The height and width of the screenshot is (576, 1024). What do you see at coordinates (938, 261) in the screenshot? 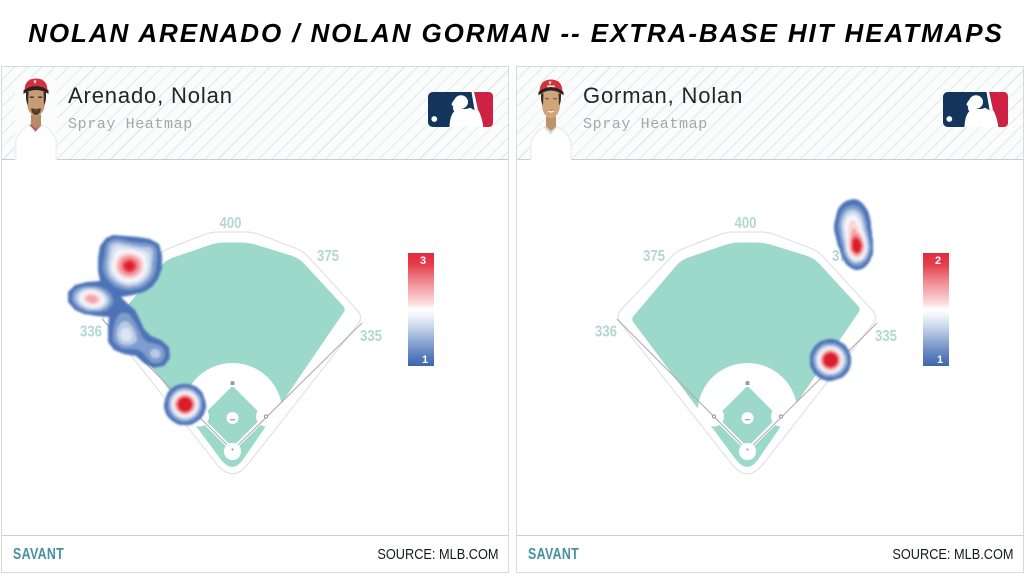
I see `svg-text: 2` at bounding box center [938, 261].